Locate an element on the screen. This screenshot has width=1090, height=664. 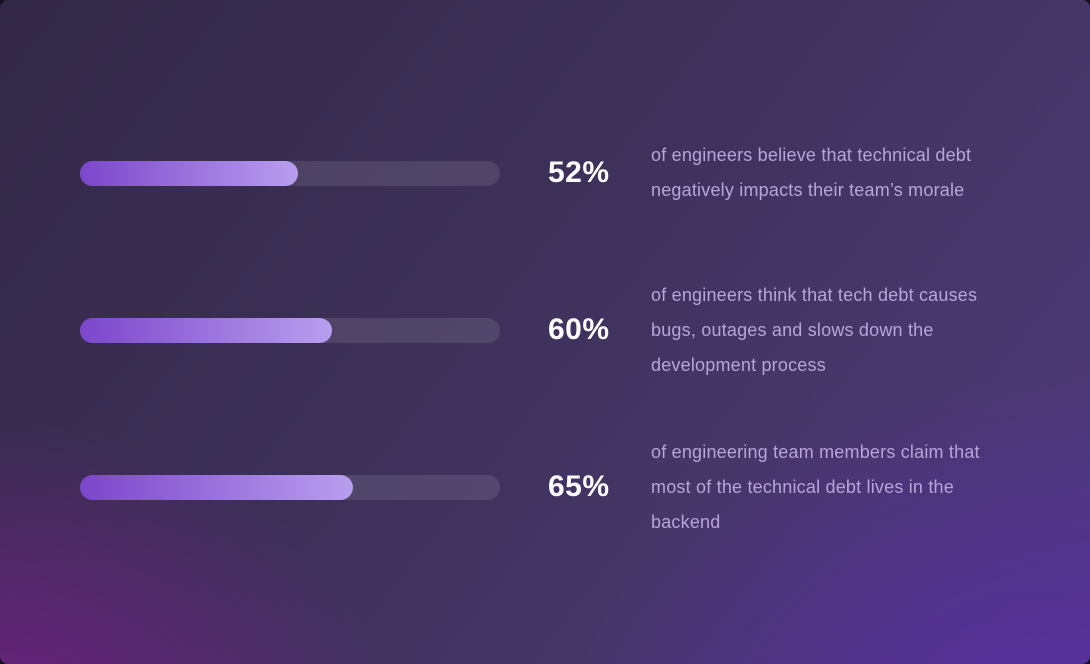
description-line: backend is located at coordinates (686, 521).